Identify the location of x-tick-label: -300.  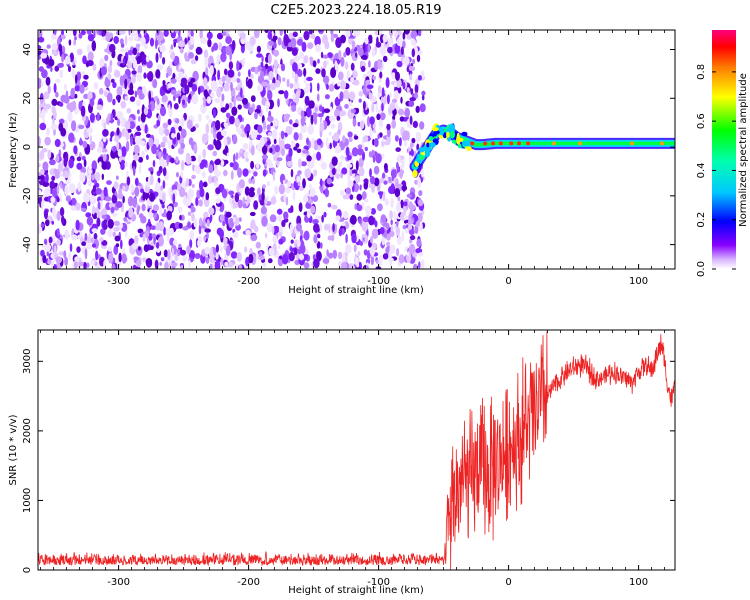
(118, 582).